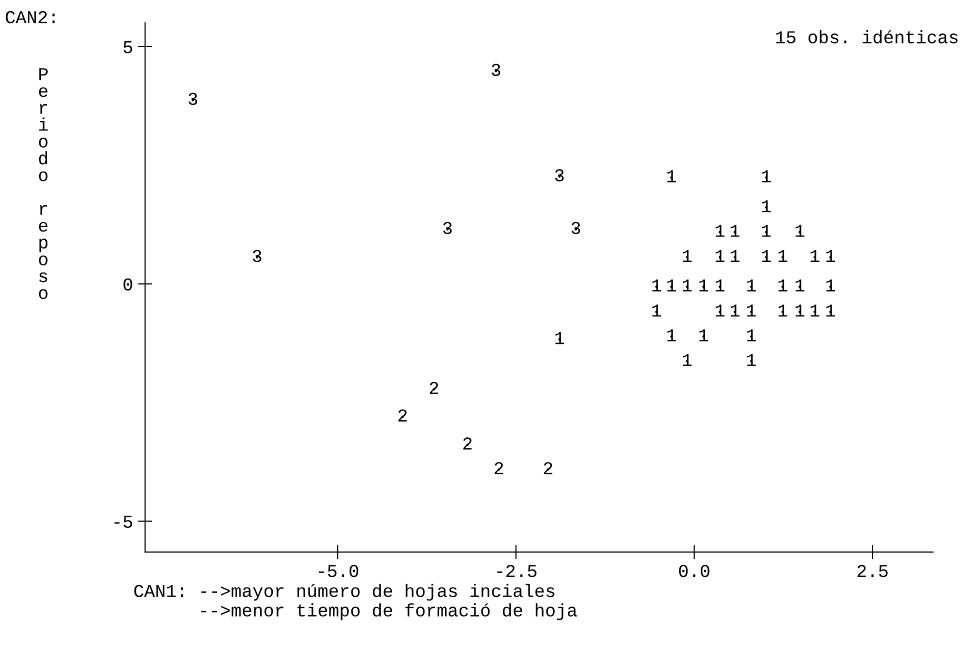 Image resolution: width=961 pixels, height=670 pixels. What do you see at coordinates (128, 284) in the screenshot?
I see `y-tick-label: 0` at bounding box center [128, 284].